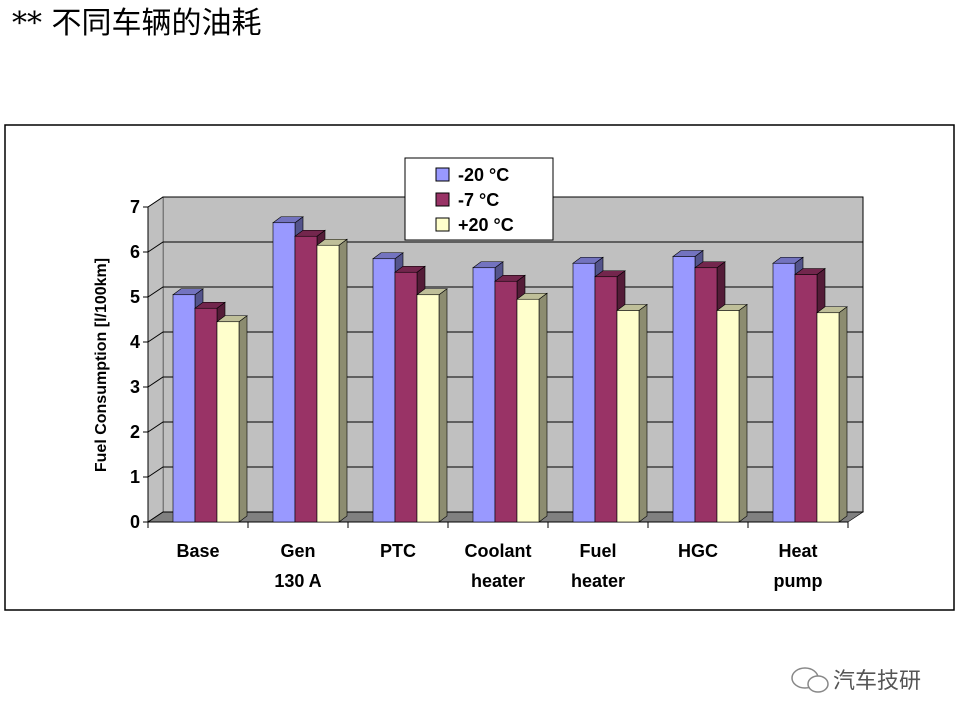  I want to click on y-tick-label: 0, so click(135, 522).